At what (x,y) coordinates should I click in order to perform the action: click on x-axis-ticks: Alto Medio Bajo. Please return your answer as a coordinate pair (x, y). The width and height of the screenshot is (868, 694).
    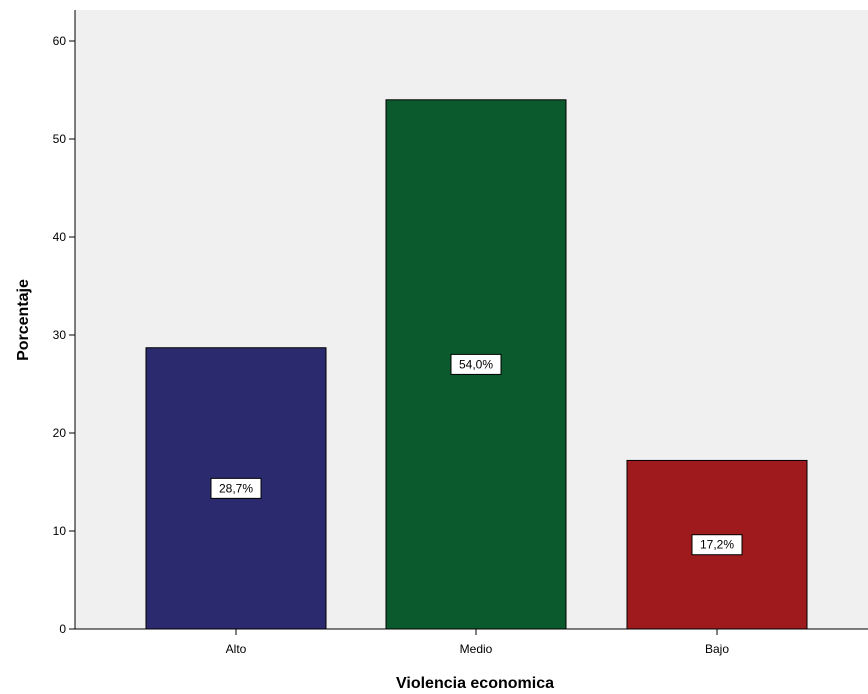
    Looking at the image, I should click on (477, 642).